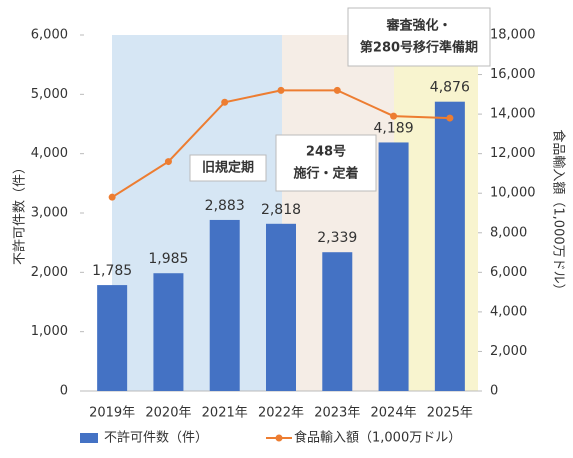 The width and height of the screenshot is (573, 458). I want to click on y2-tick-label: 4,000, so click(508, 311).